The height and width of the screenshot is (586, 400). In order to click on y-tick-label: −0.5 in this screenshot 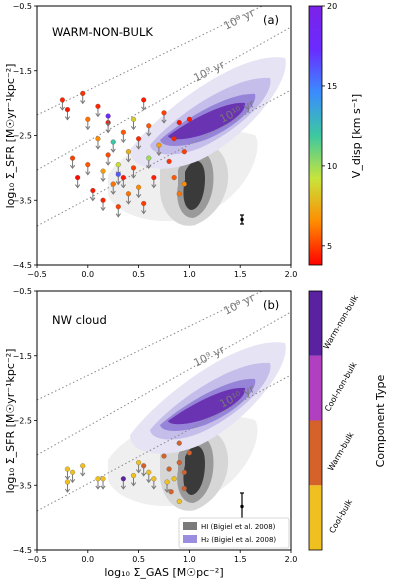, I will do `click(22, 291)`.